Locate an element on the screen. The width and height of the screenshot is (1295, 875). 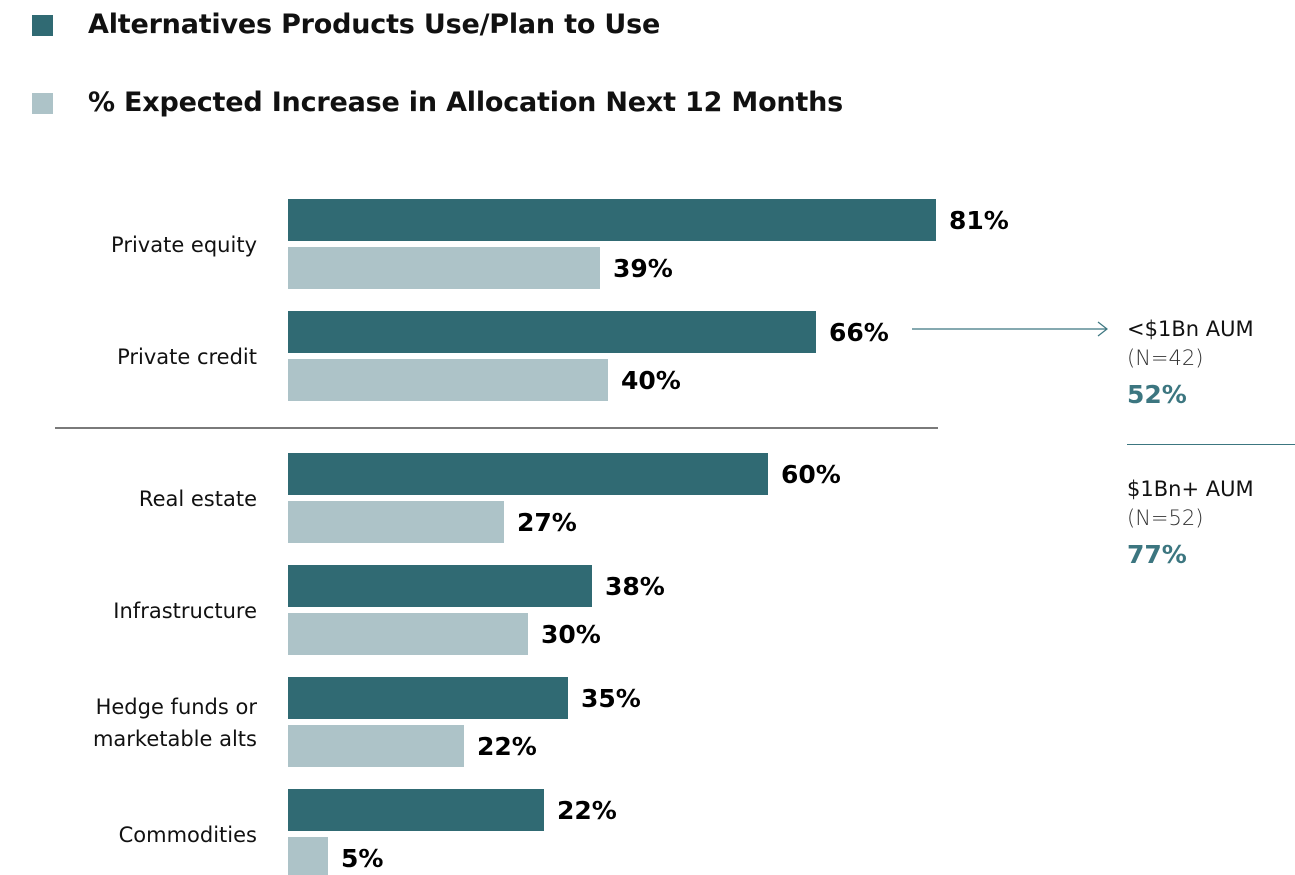
value-label-increase: 27% is located at coordinates (547, 522).